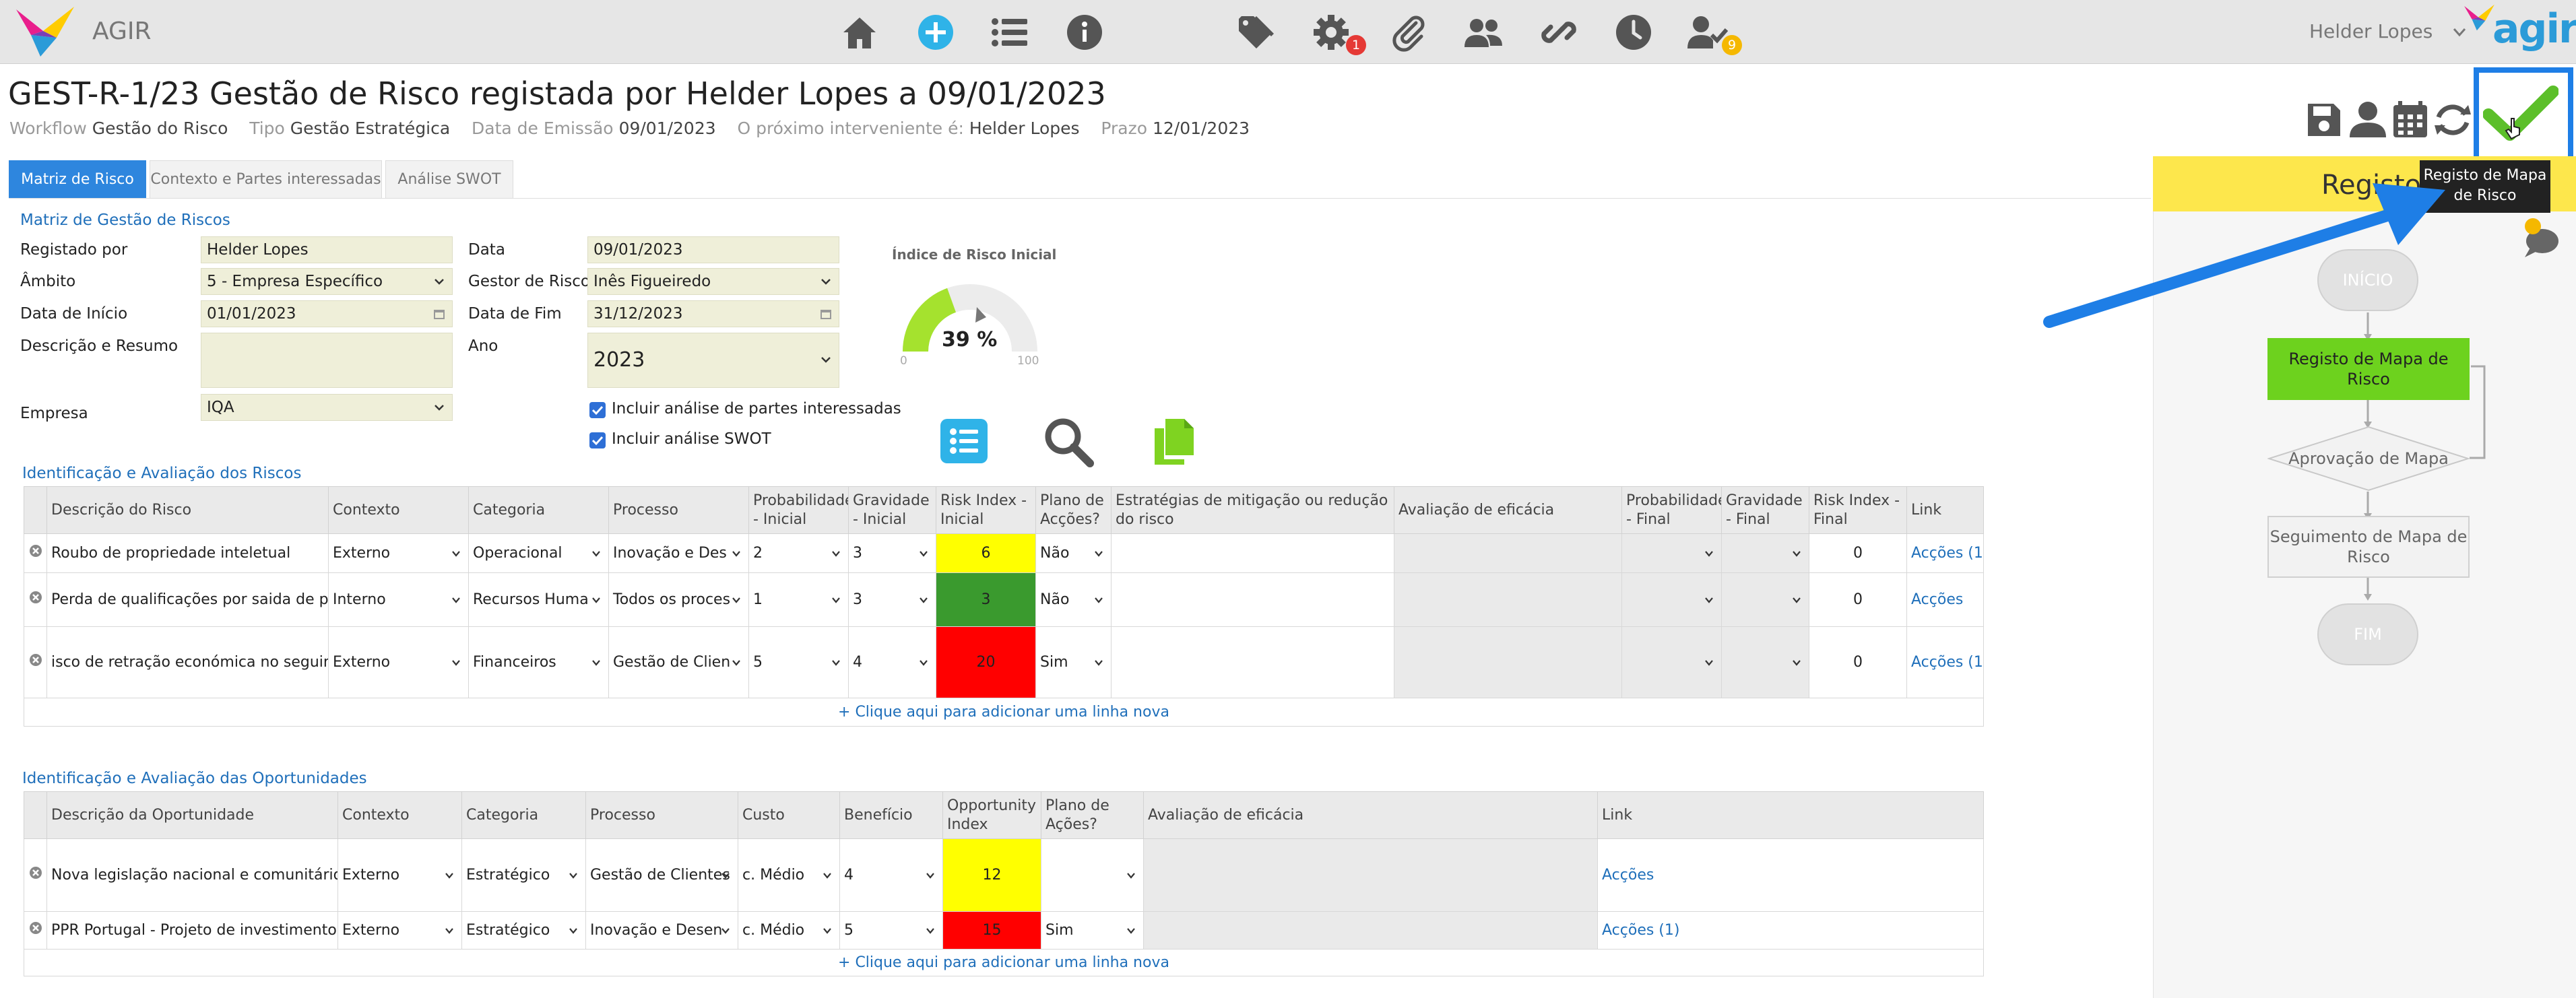 Image resolution: width=2576 pixels, height=998 pixels. I want to click on categoria-select: Recursos Huma, so click(539, 599).